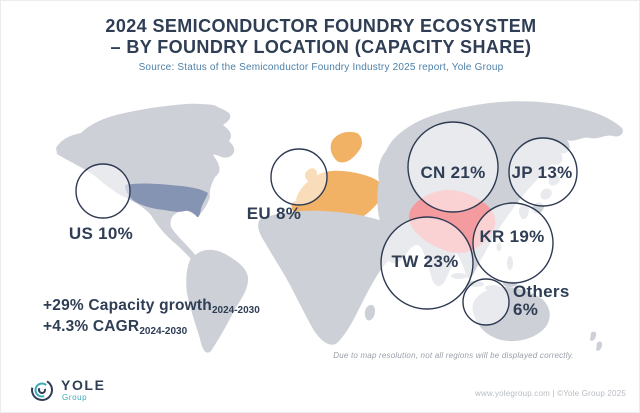  Describe the element at coordinates (541, 291) in the screenshot. I see `label-others-line1: Others` at that location.